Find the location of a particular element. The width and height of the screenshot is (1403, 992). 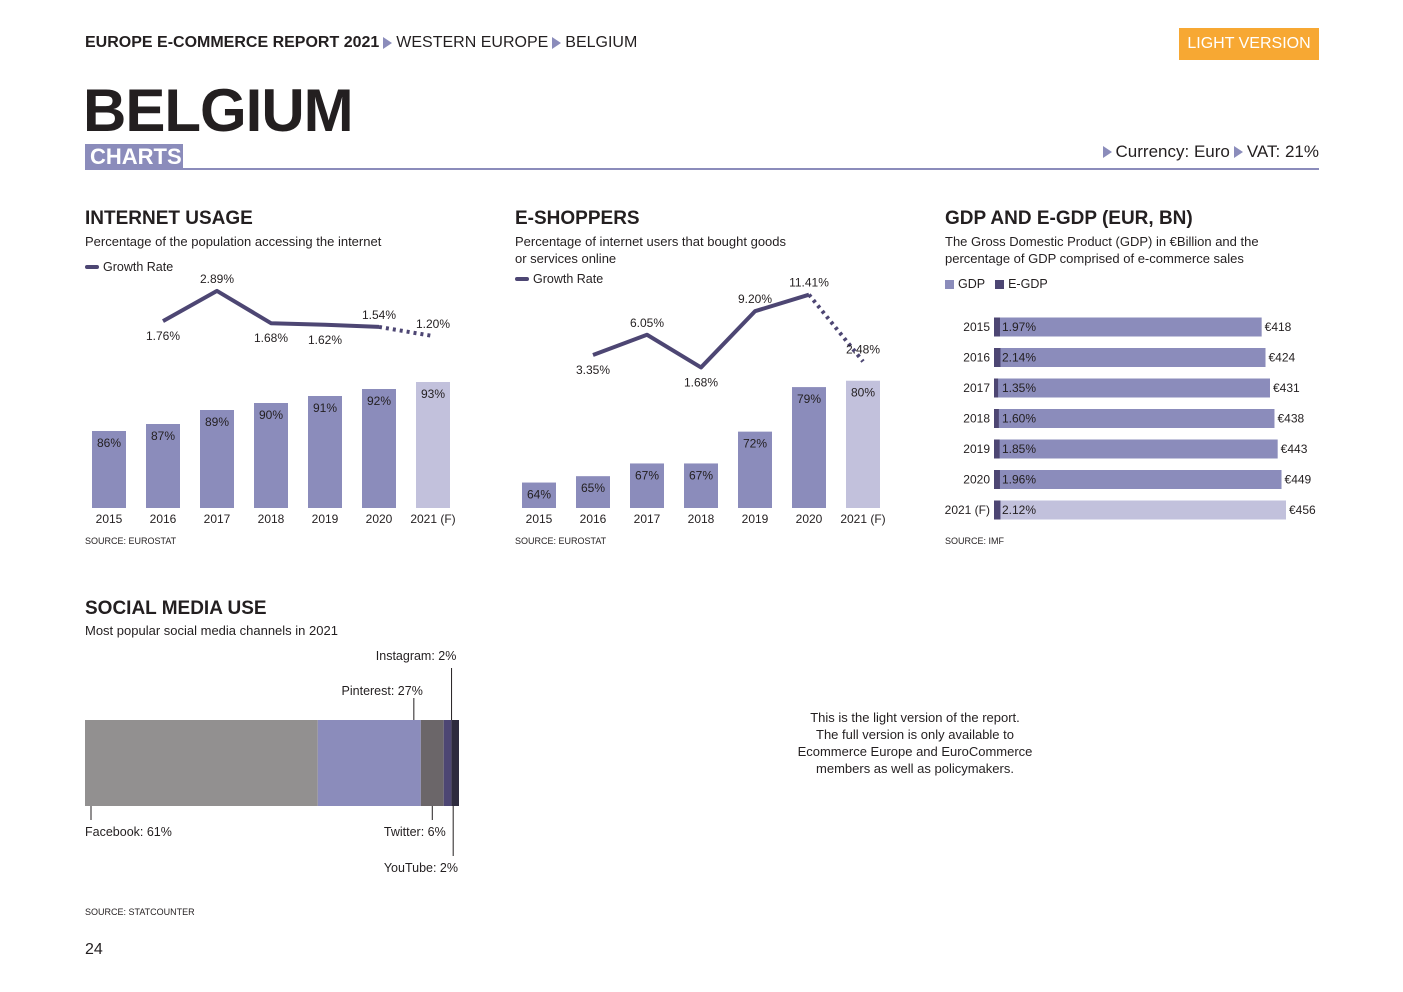

y-tick-label: 2016 is located at coordinates (976, 358).